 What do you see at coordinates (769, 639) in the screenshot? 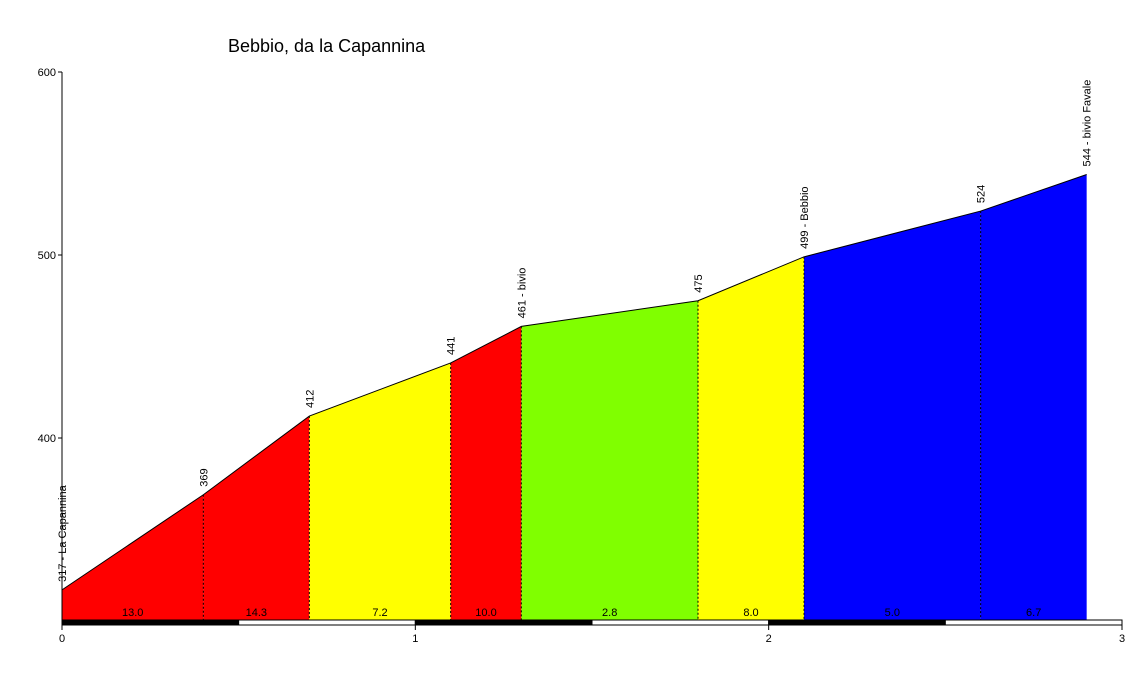
I see `x-tick-label: 2` at bounding box center [769, 639].